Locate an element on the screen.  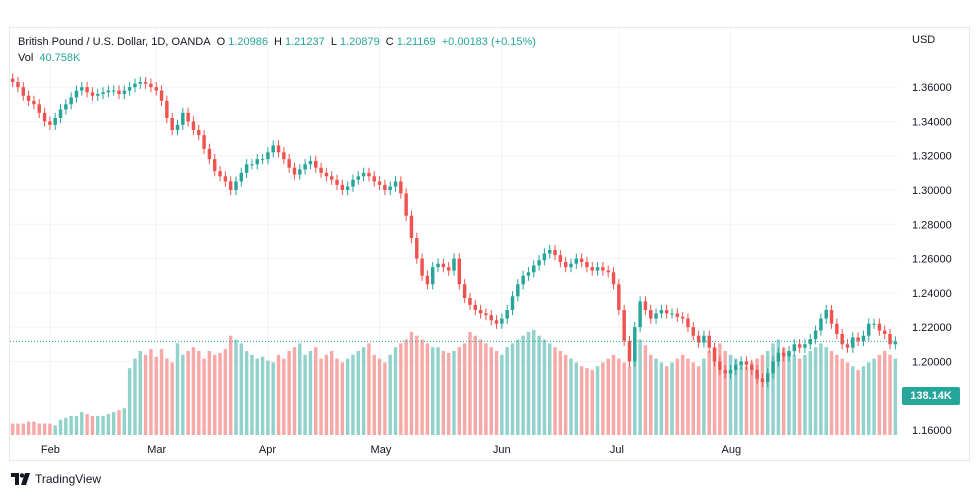
footer: TradingView is located at coordinates (56, 479).